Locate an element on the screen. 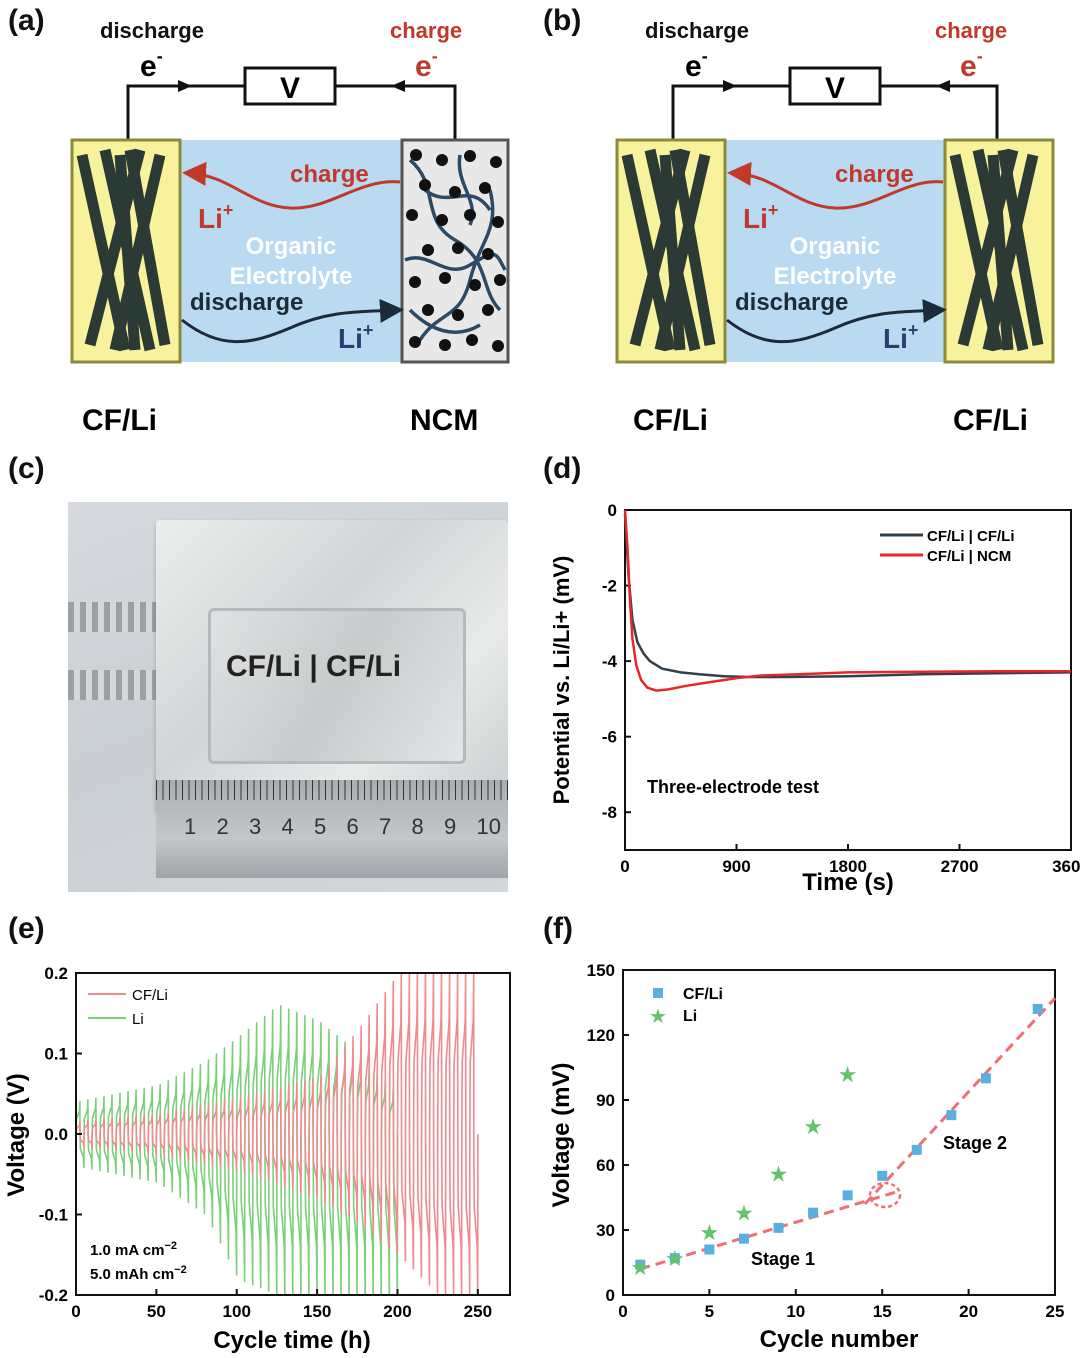  electron-right: e- is located at coordinates (426, 64).